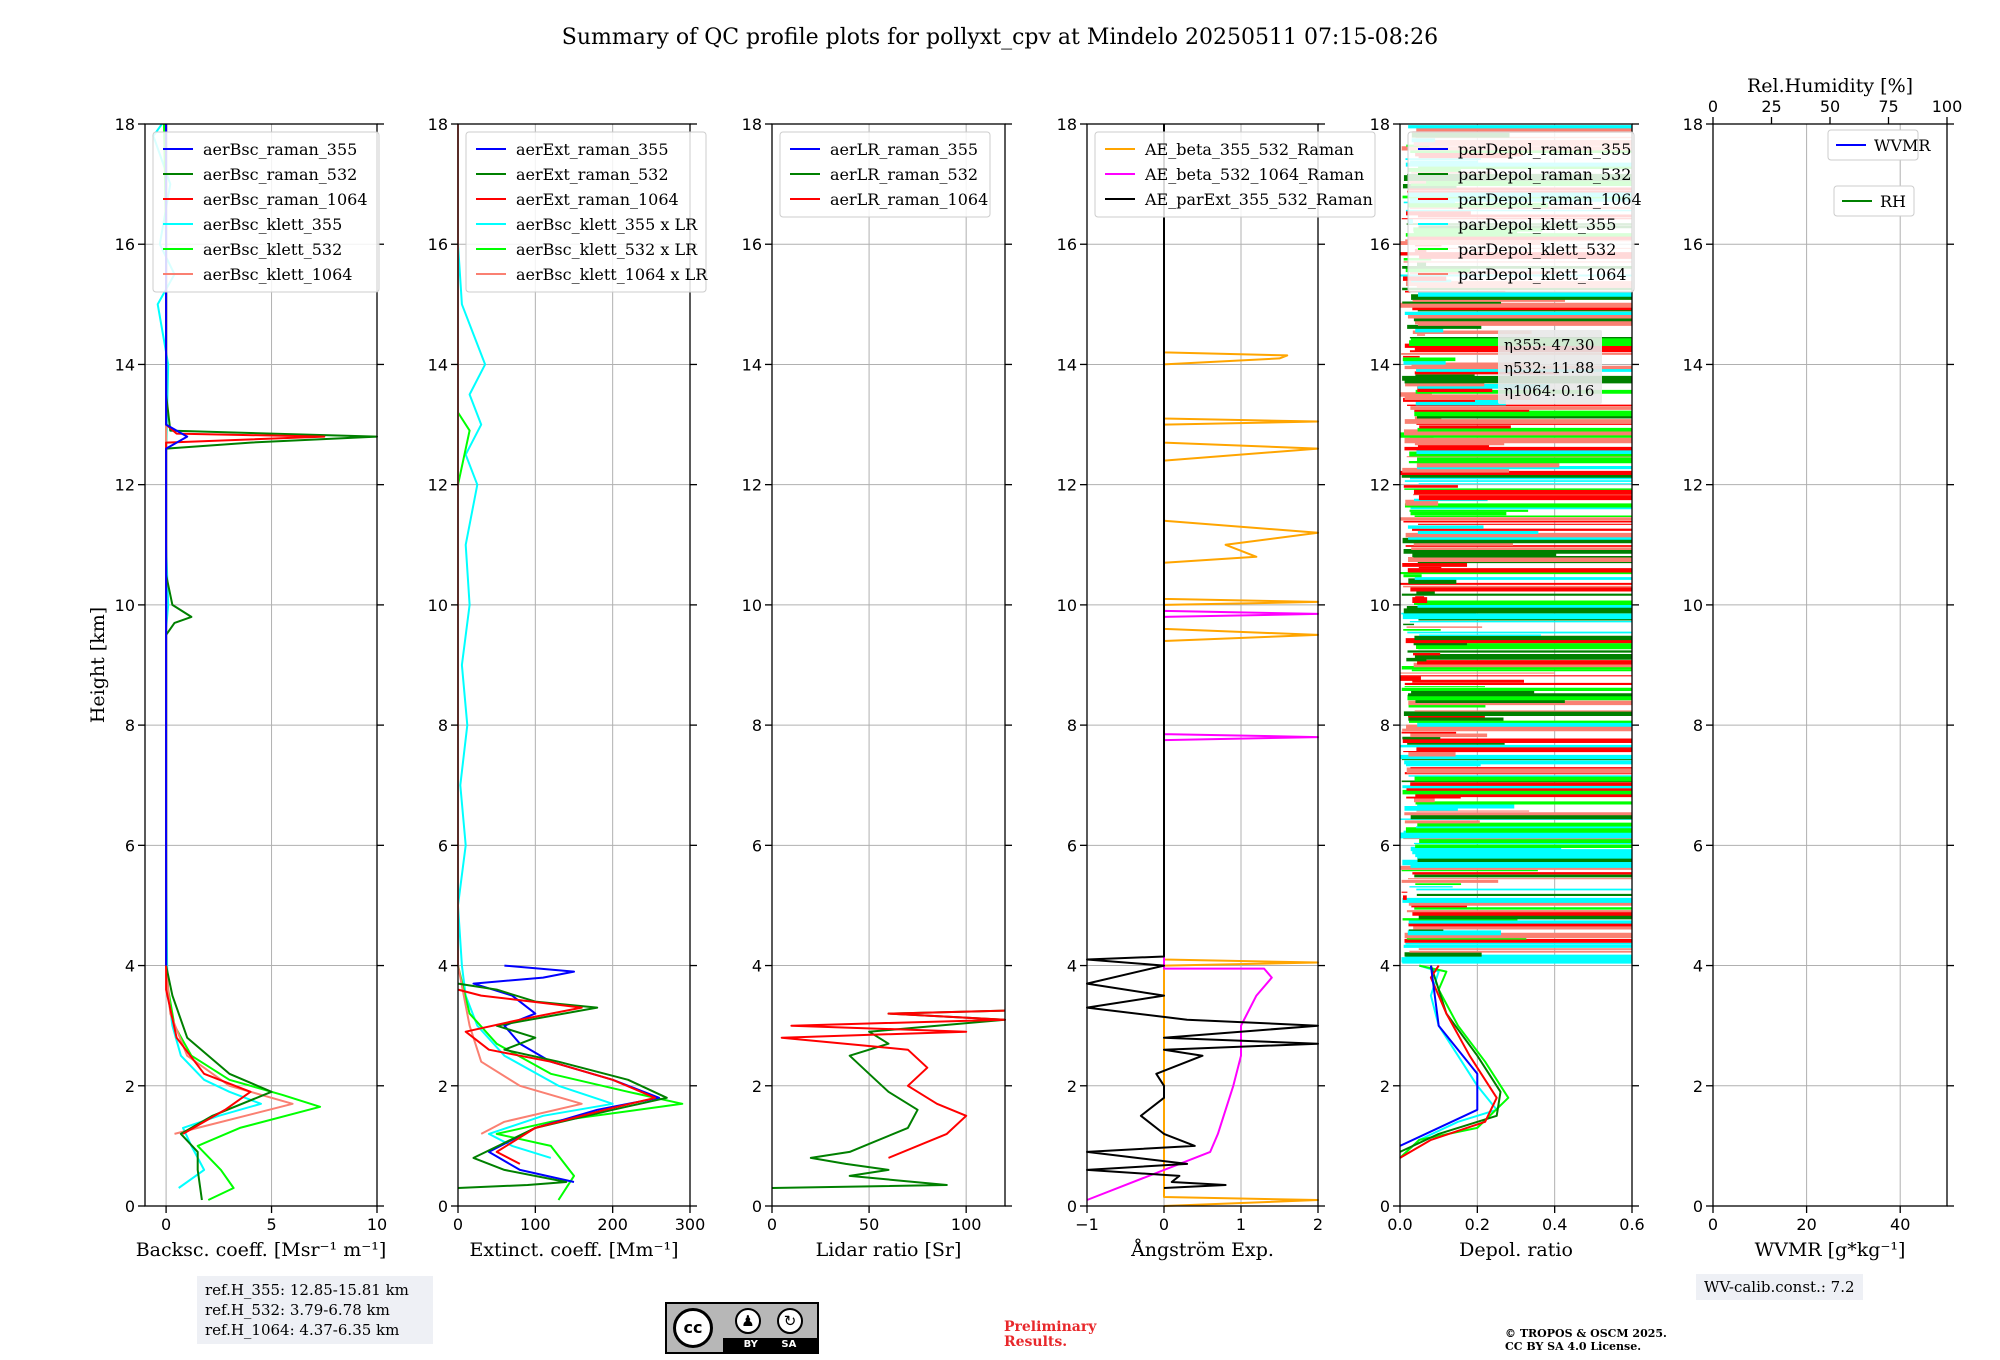 This screenshot has height=1360, width=2000. Describe the element at coordinates (750, 1344) in the screenshot. I see `by-label: BY` at that location.